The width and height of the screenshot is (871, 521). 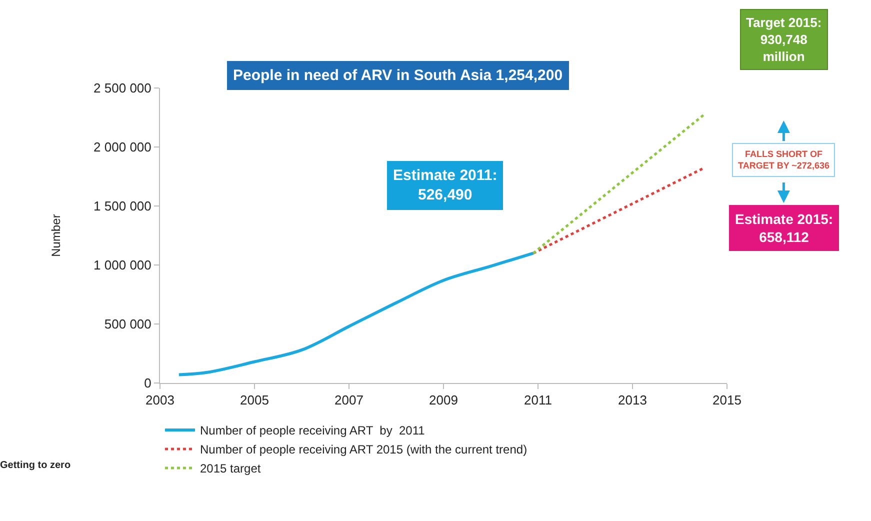 I want to click on y-tick-label: 2 500 000, so click(x=123, y=88).